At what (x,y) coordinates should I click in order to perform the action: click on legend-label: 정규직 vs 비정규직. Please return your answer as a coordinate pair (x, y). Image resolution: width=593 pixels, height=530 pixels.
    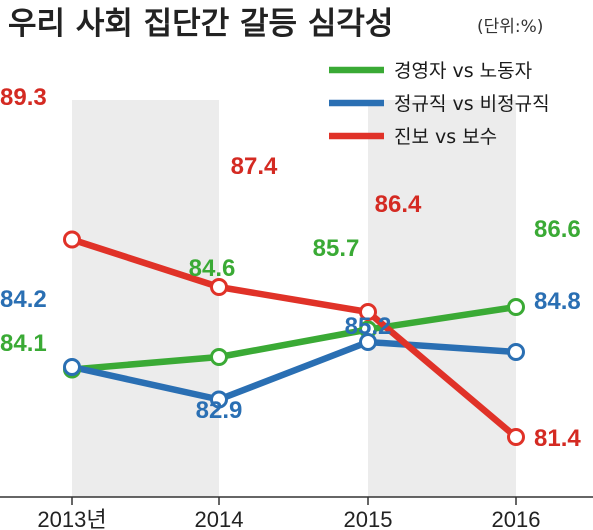
    Looking at the image, I should click on (472, 104).